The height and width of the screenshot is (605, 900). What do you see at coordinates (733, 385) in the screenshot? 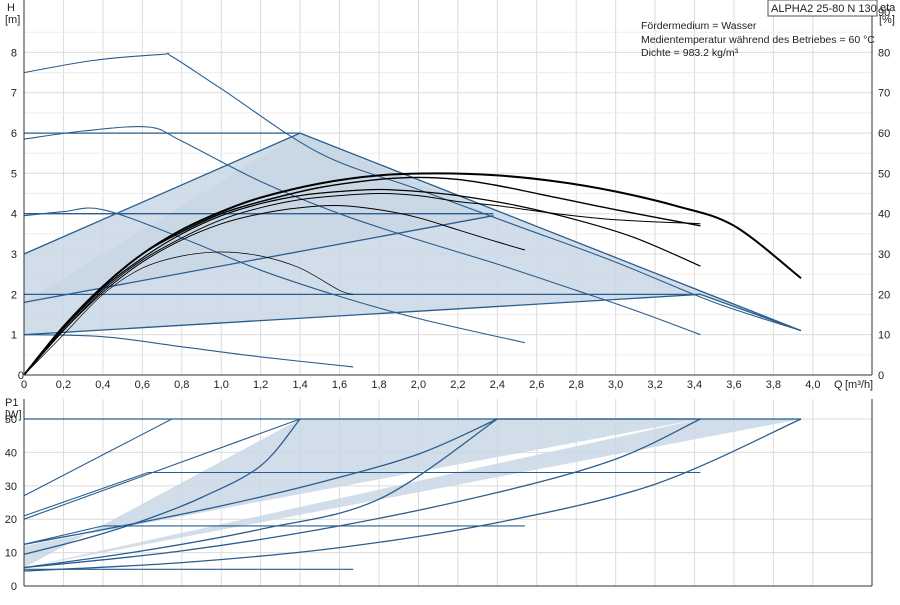
I see `x-tick-label: 3,6` at bounding box center [733, 385].